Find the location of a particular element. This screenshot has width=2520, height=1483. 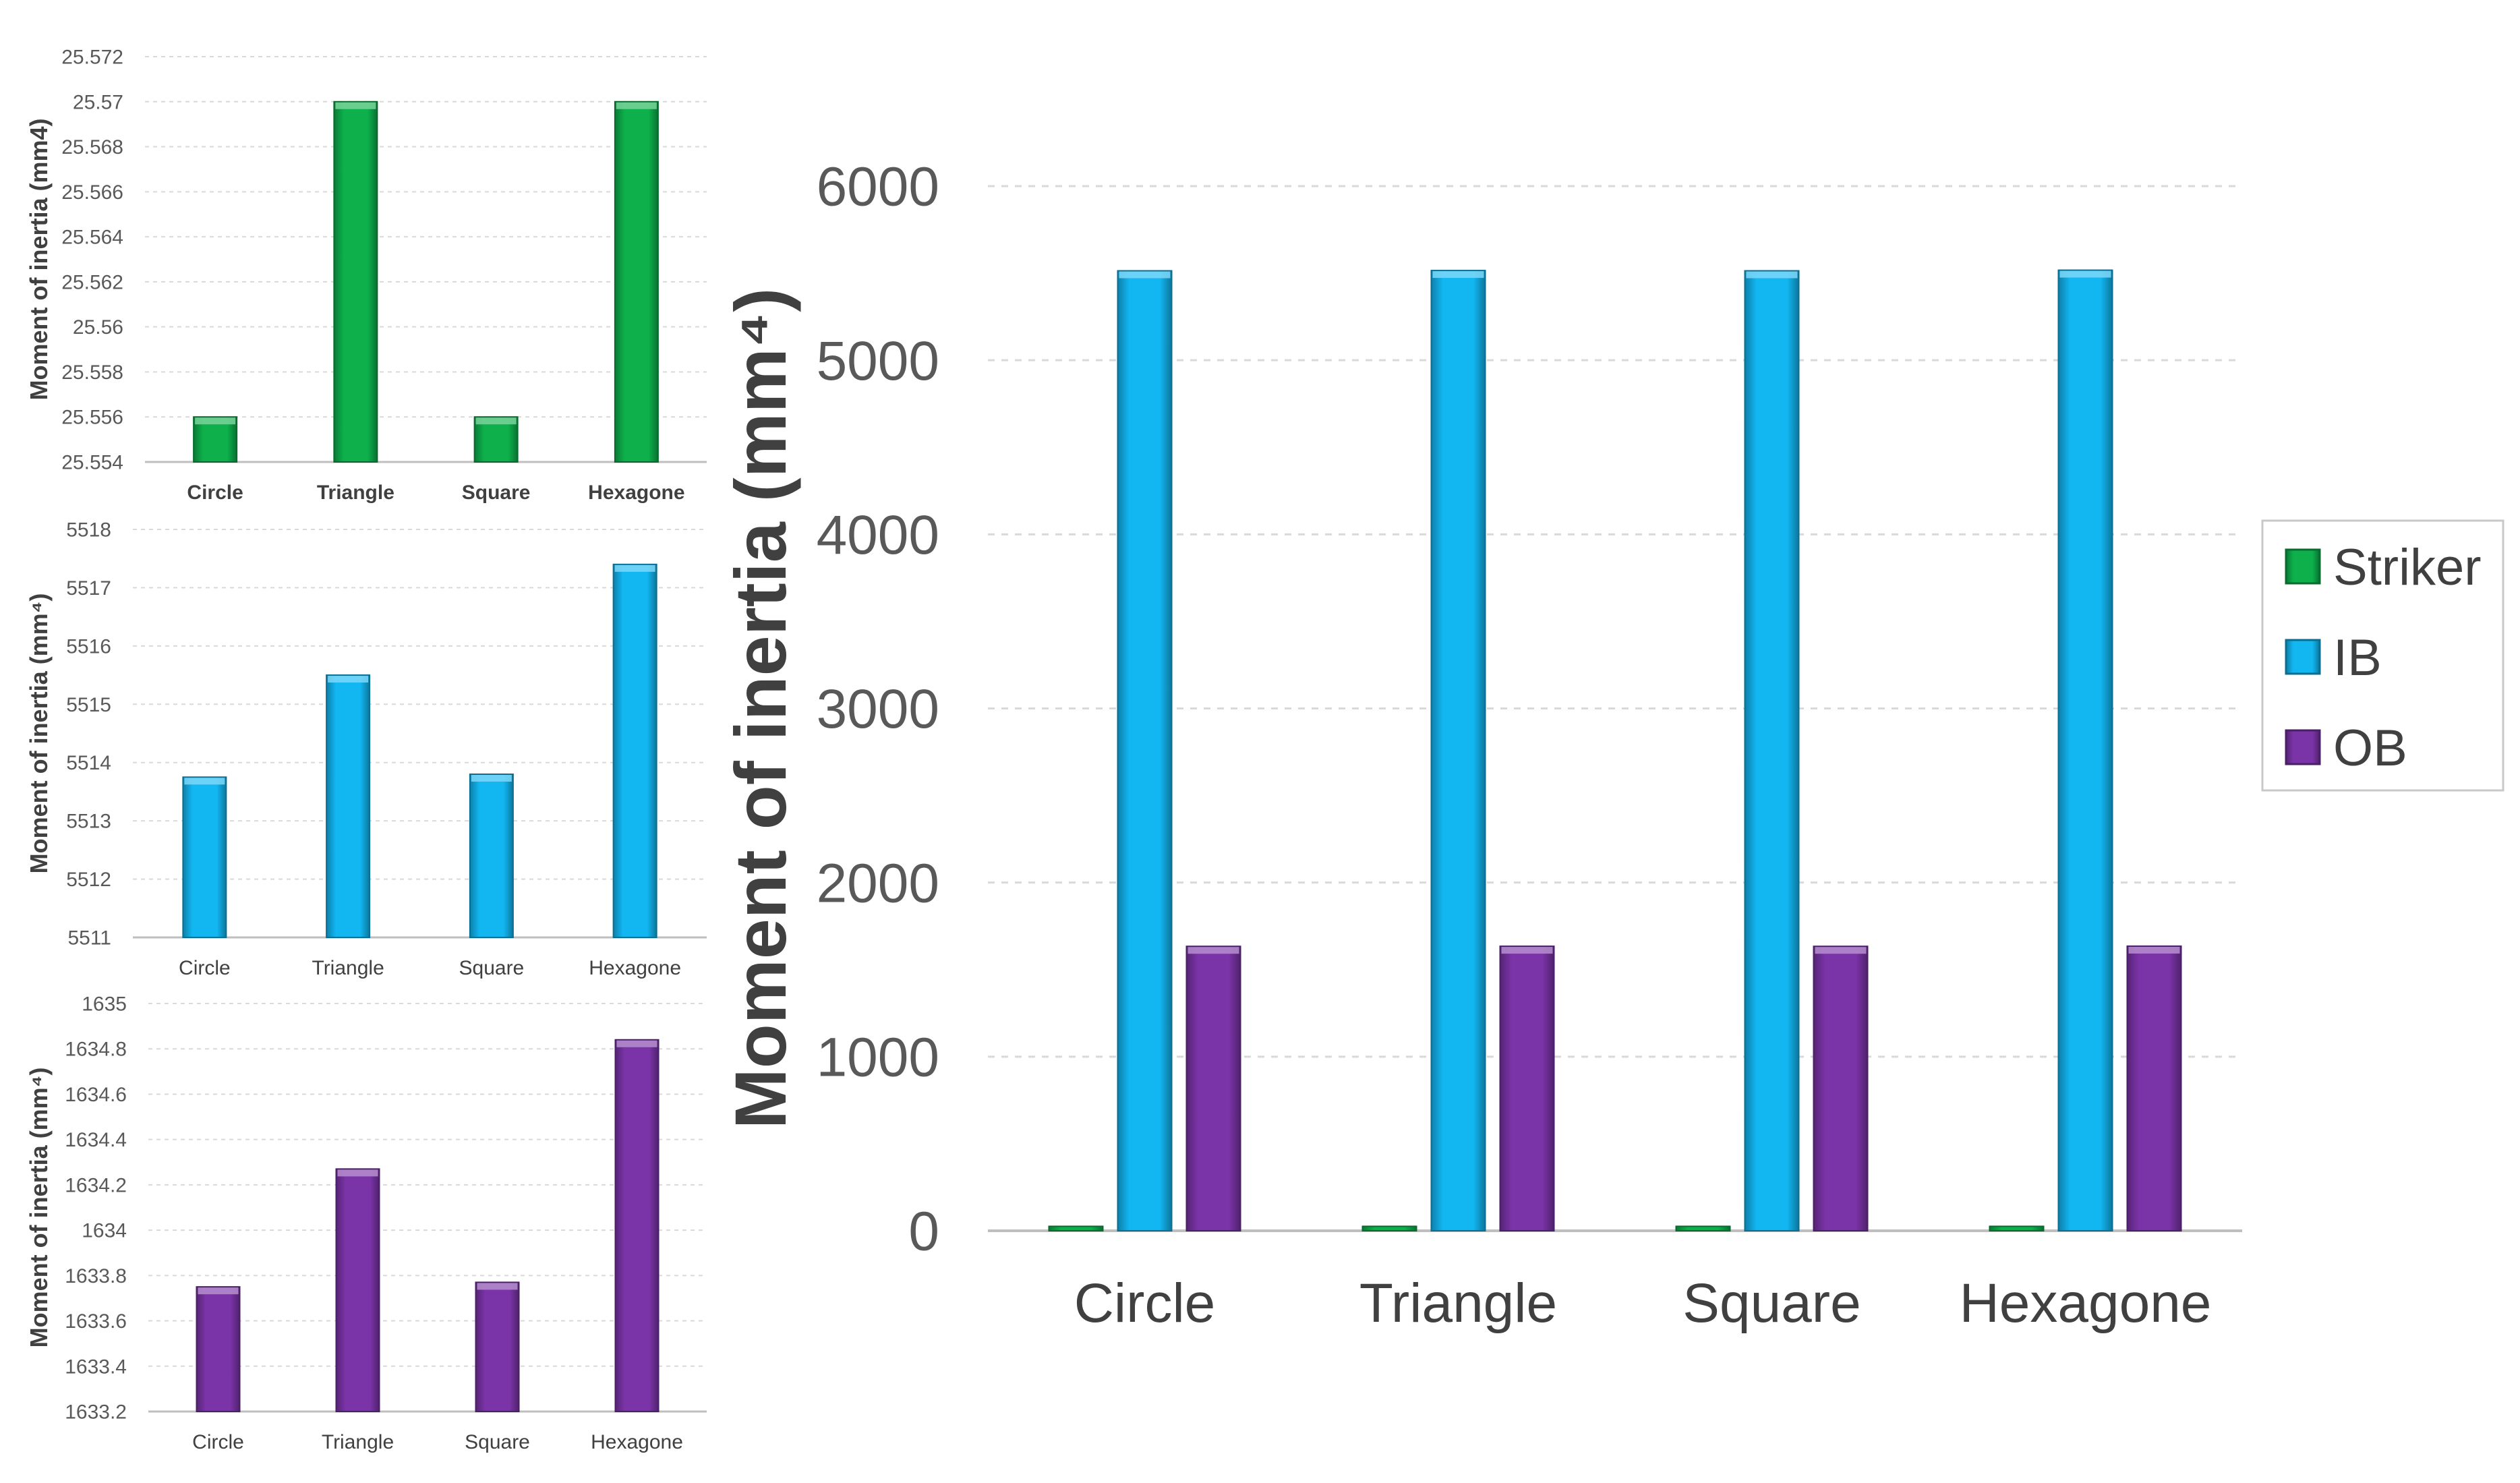

bar-striker-square is located at coordinates (1703, 1228).